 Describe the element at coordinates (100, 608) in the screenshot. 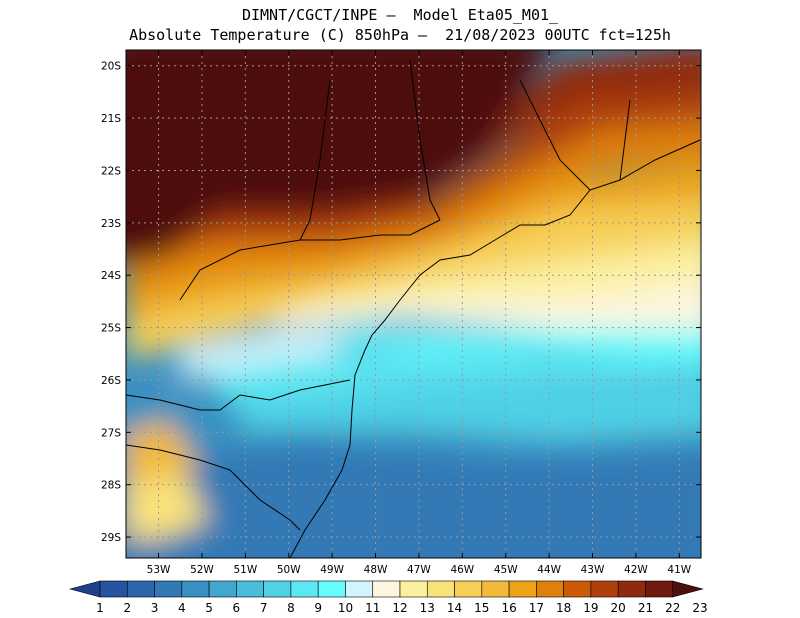

I see `colorbar-label: 1` at that location.